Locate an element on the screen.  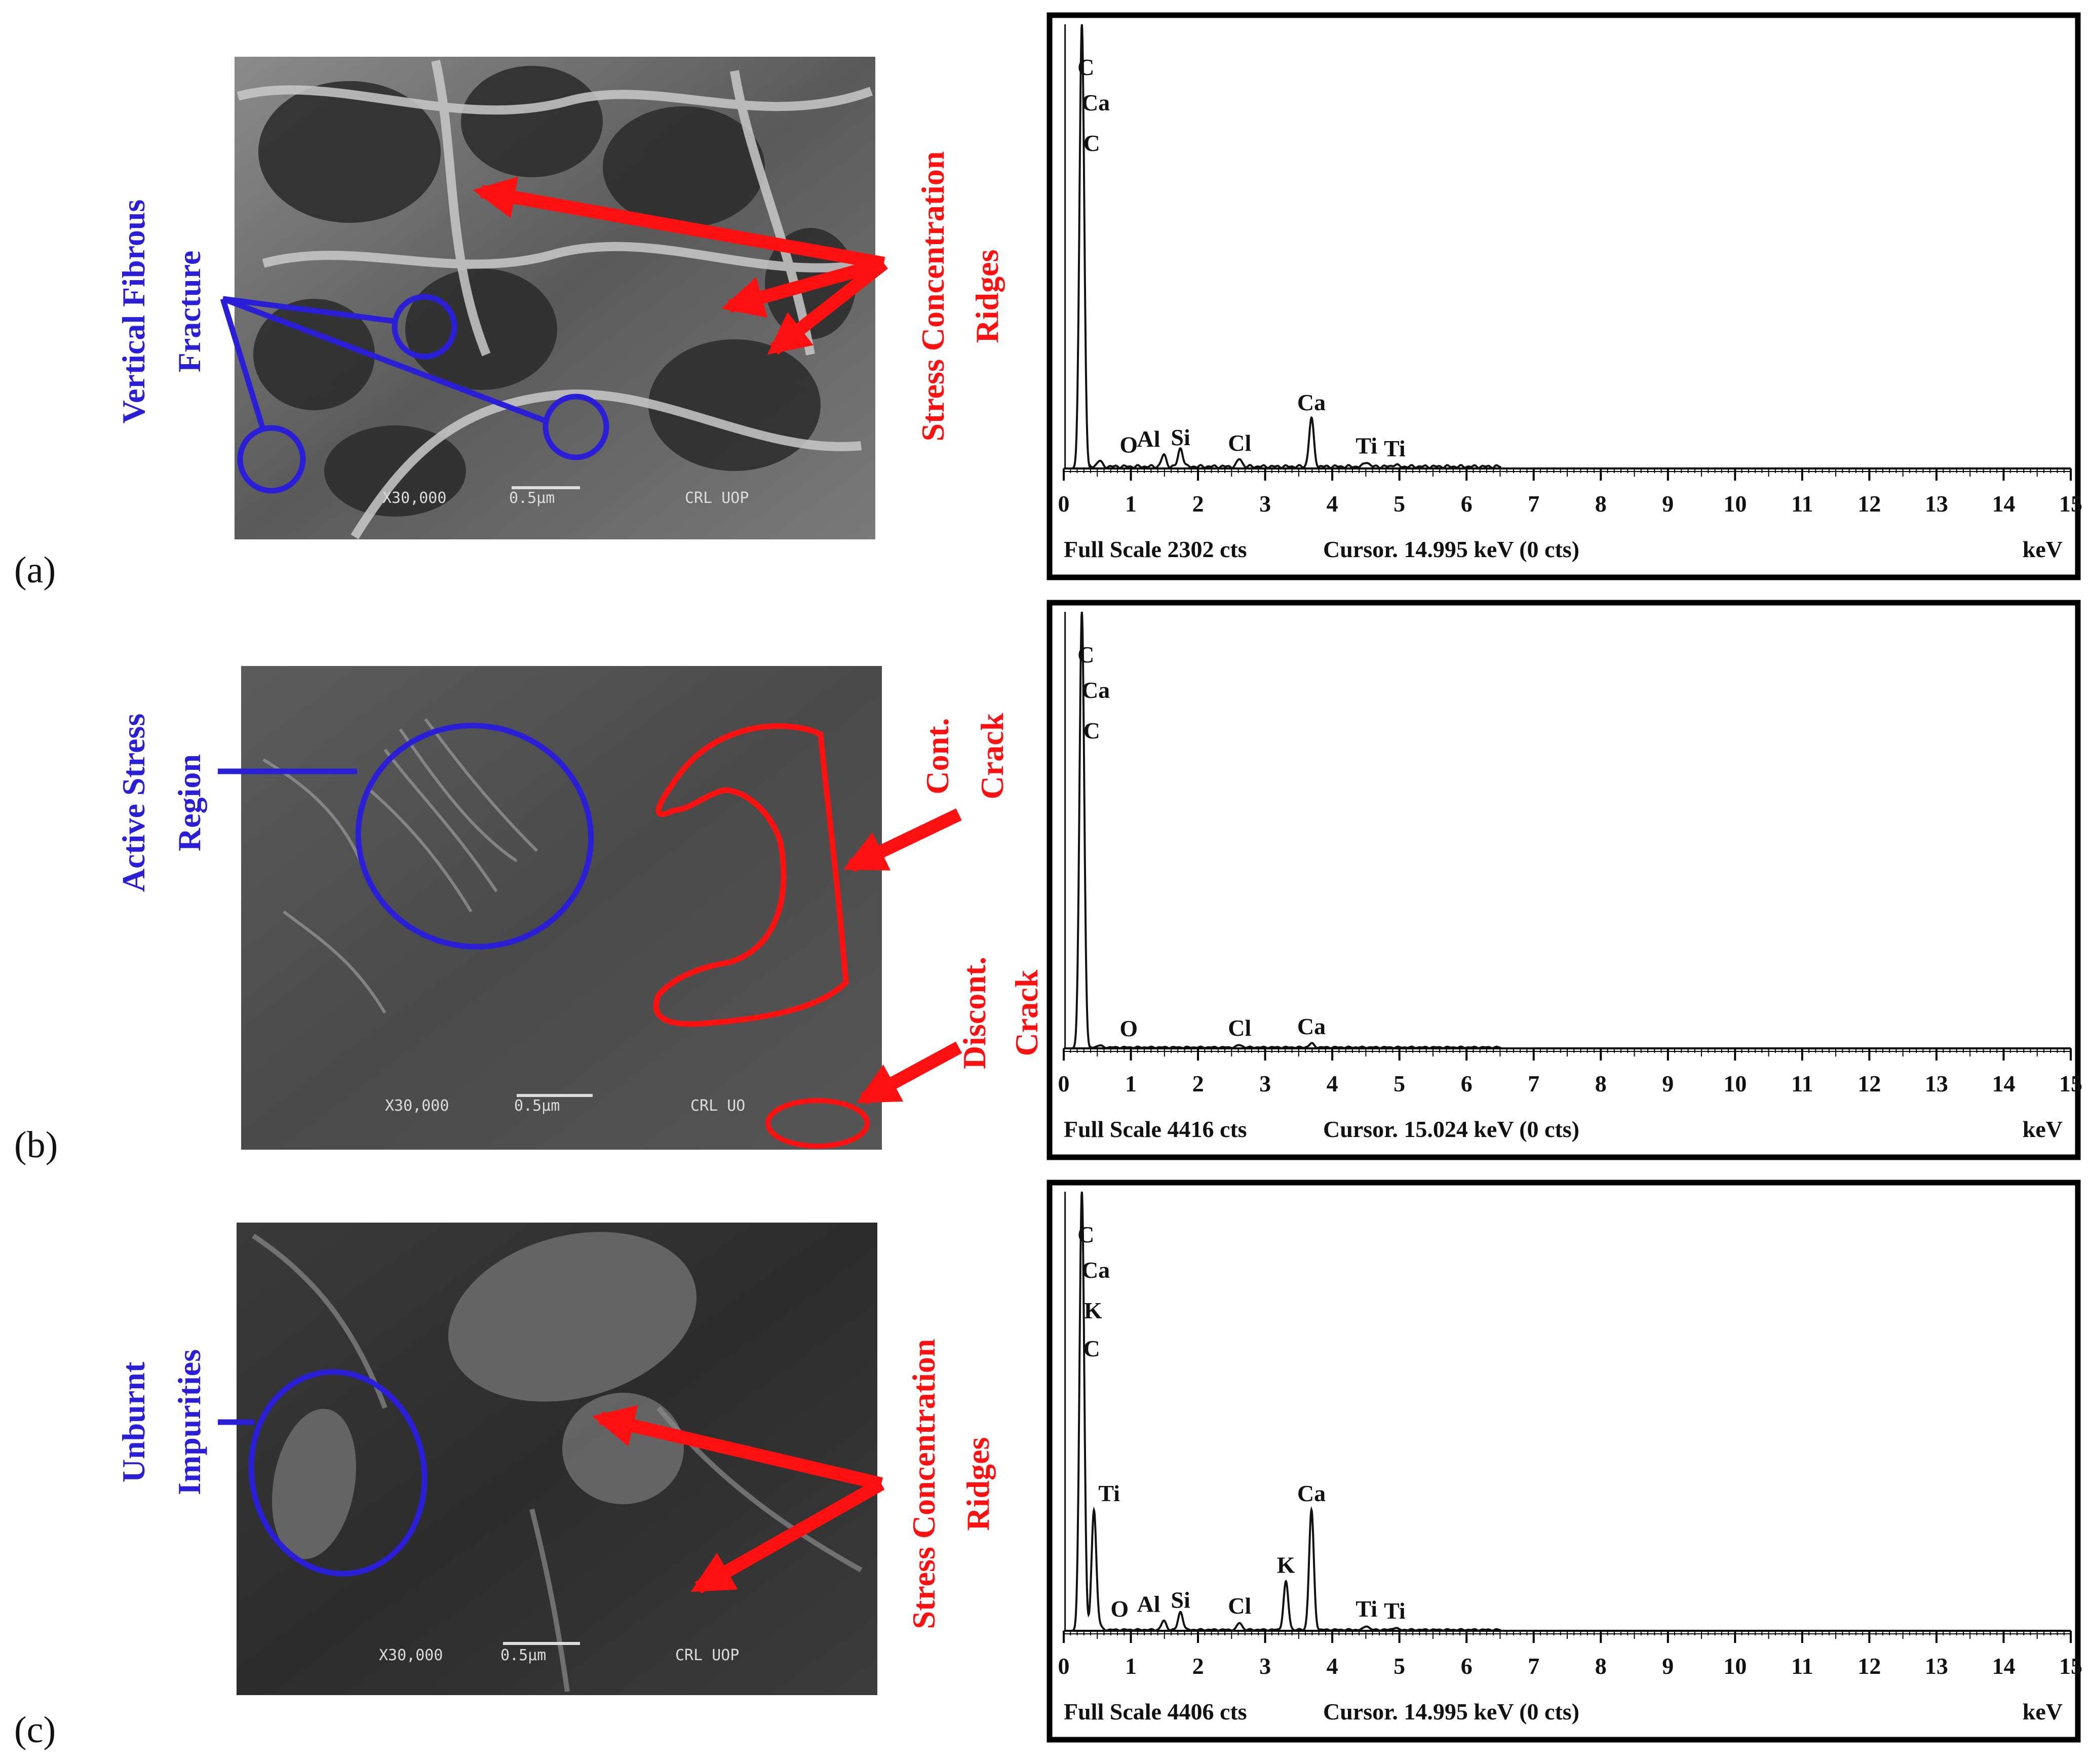
label-crack-1: Crack is located at coordinates (992, 756).